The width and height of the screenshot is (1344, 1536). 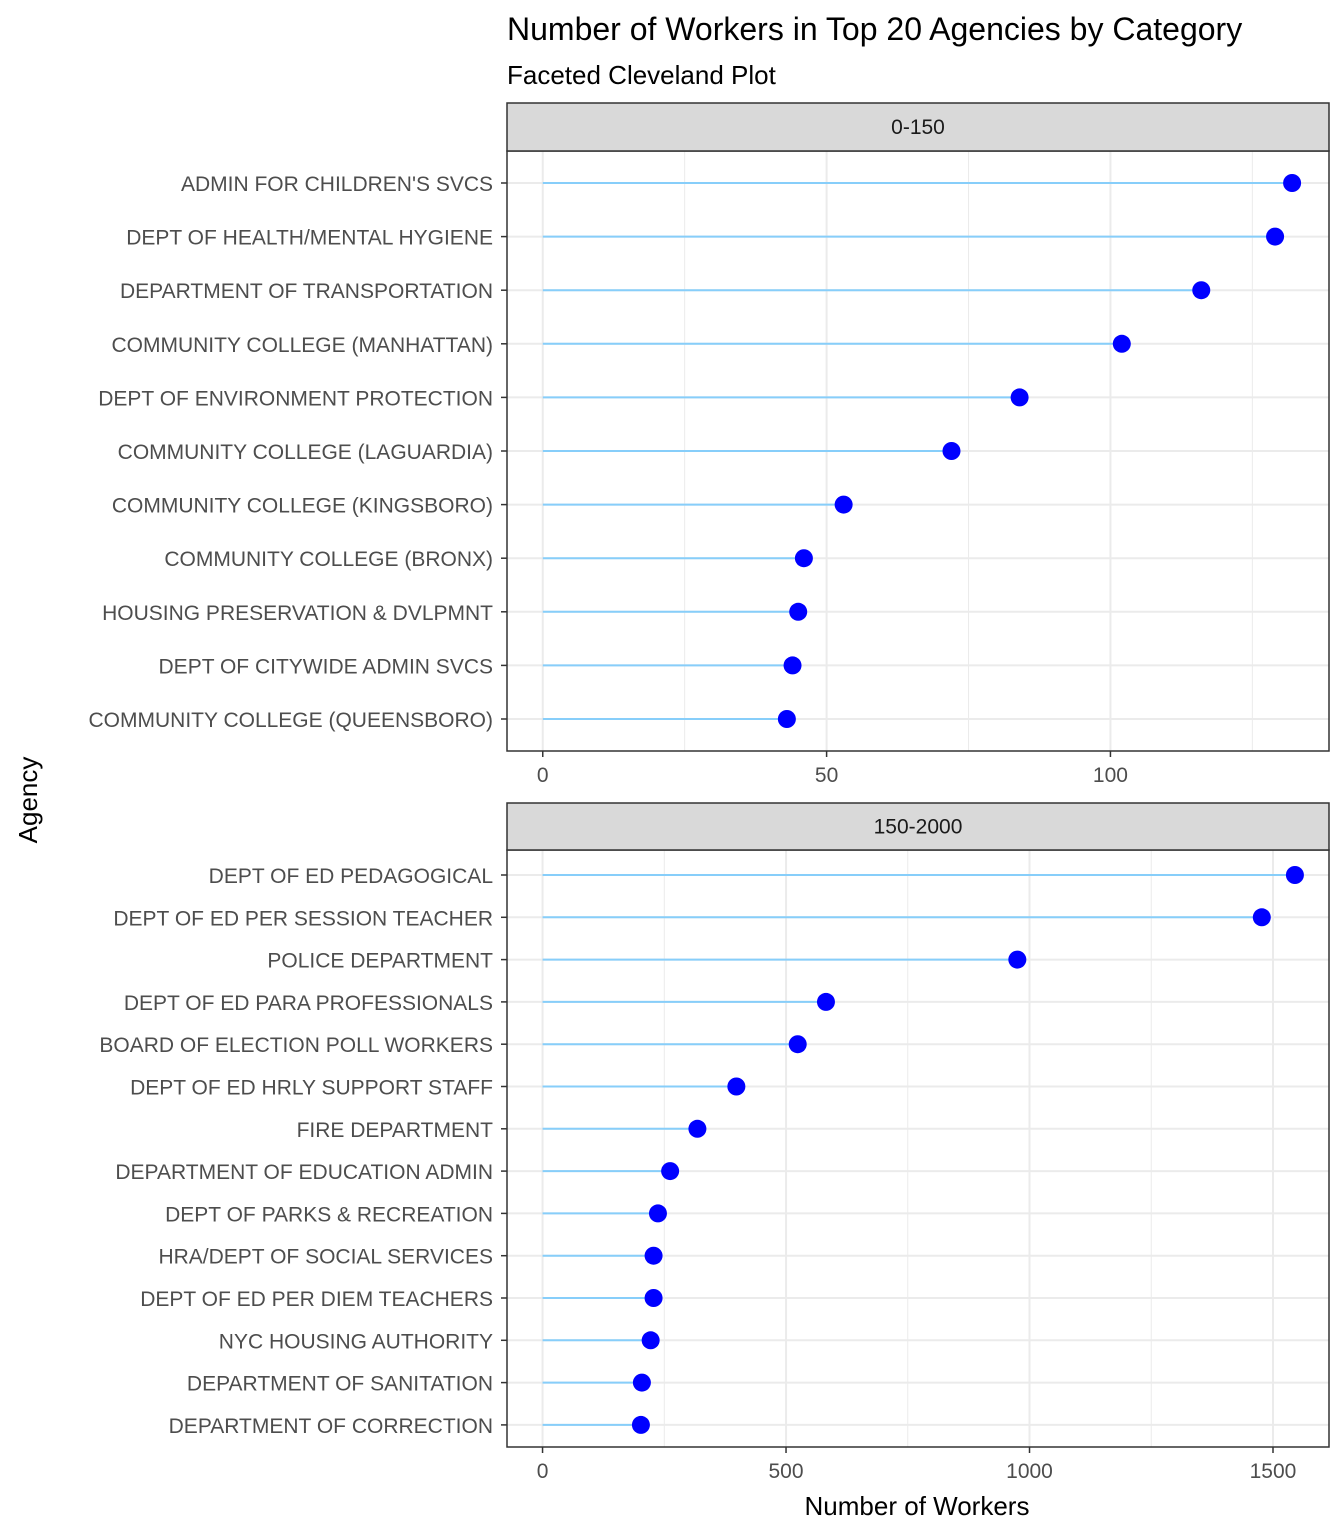 What do you see at coordinates (325, 1257) in the screenshot?
I see `y-tick-label: HRA/DEPT OF SOCIAL SERVICES` at bounding box center [325, 1257].